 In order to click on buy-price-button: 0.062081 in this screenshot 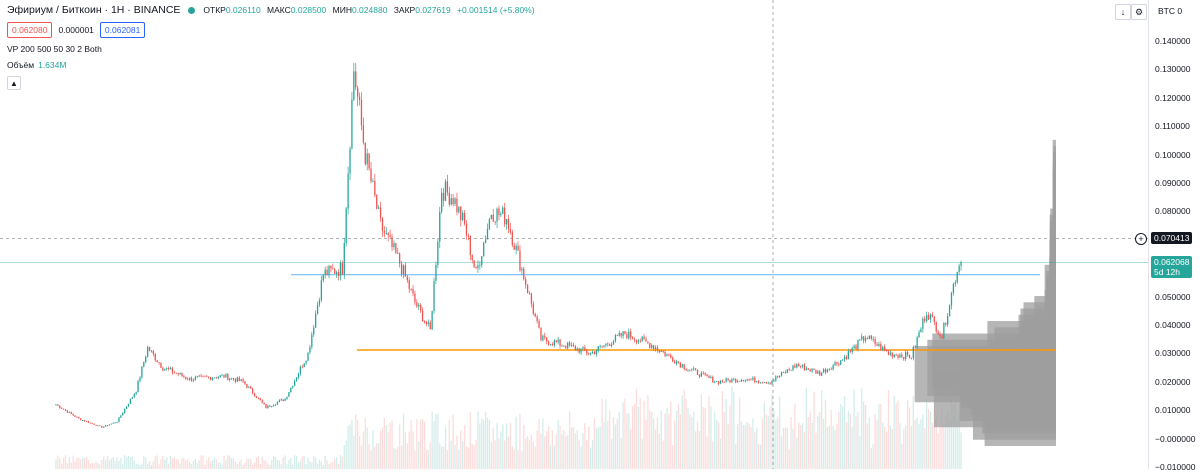, I will do `click(122, 30)`.